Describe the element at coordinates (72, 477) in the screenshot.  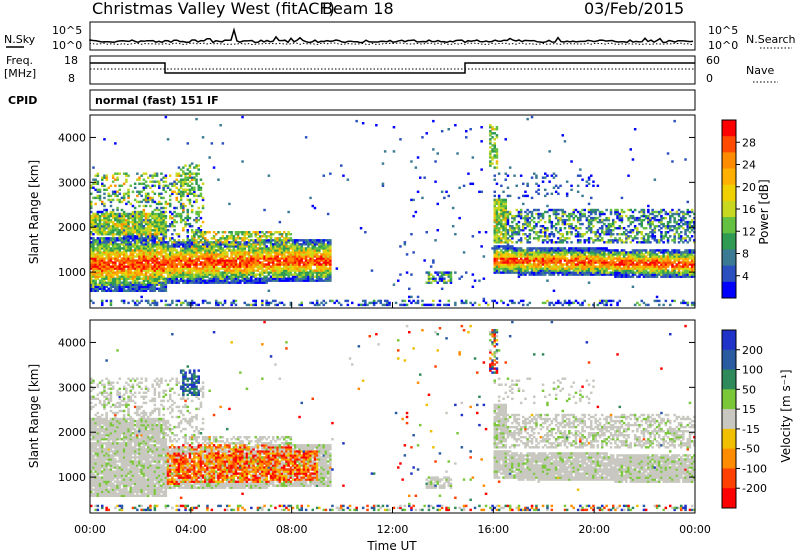
I see `velocity-ytick-label-0: 1000` at that location.